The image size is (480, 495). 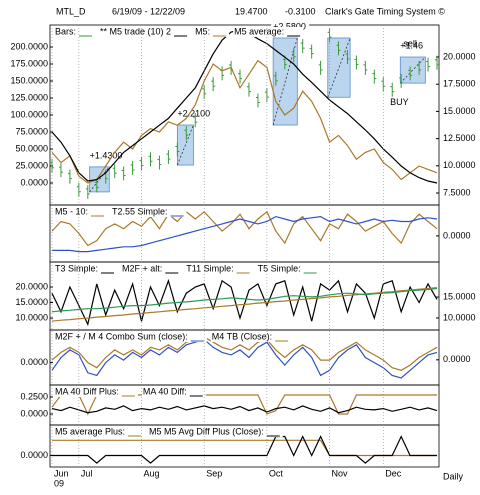 What do you see at coordinates (29, 80) in the screenshot?
I see `y-tick-label: 150.0000` at bounding box center [29, 80].